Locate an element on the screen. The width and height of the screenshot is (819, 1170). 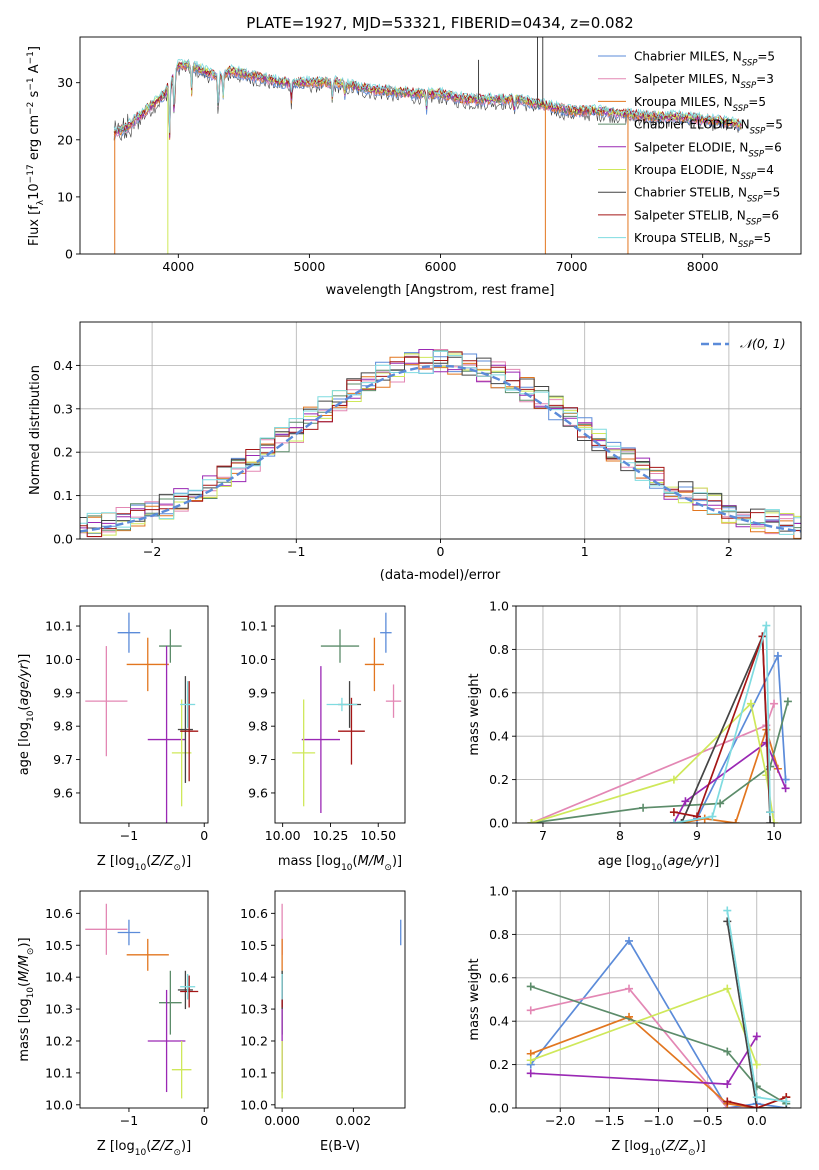
x-tick-label: 5000 is located at coordinates (310, 266).